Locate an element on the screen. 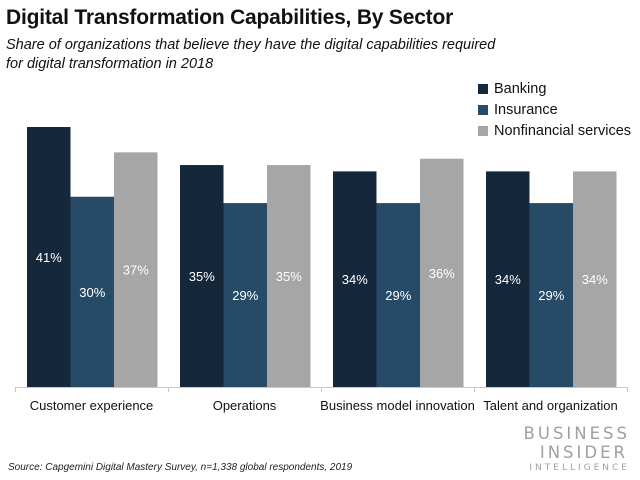  logo-line-intelligence: INTELLIGENCE is located at coordinates (579, 468).